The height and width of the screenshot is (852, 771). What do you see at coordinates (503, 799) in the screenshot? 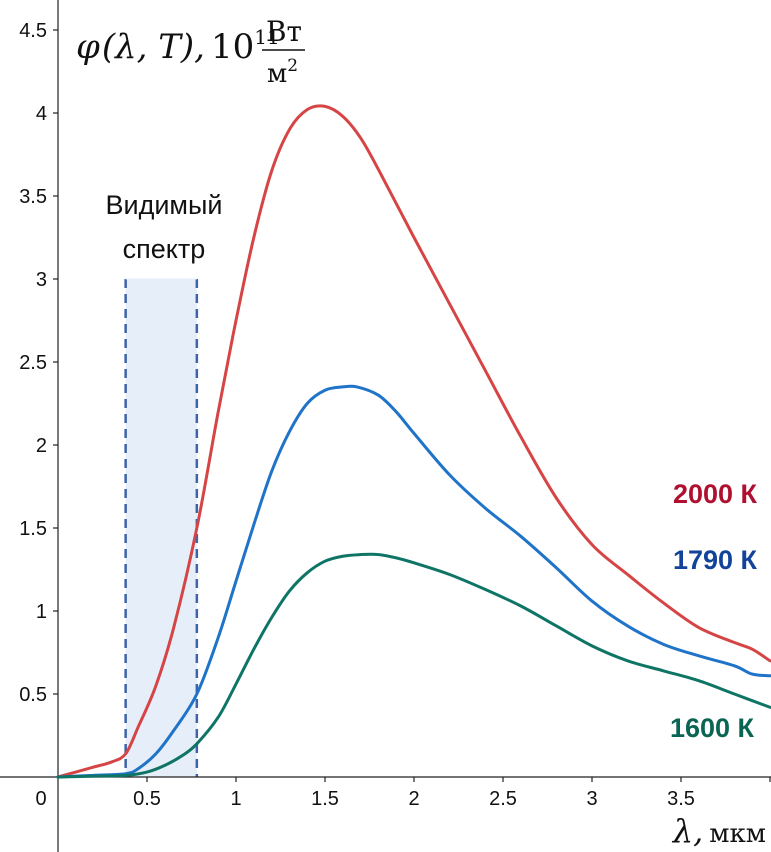
I see `x-tick-label: 2.5` at bounding box center [503, 799].